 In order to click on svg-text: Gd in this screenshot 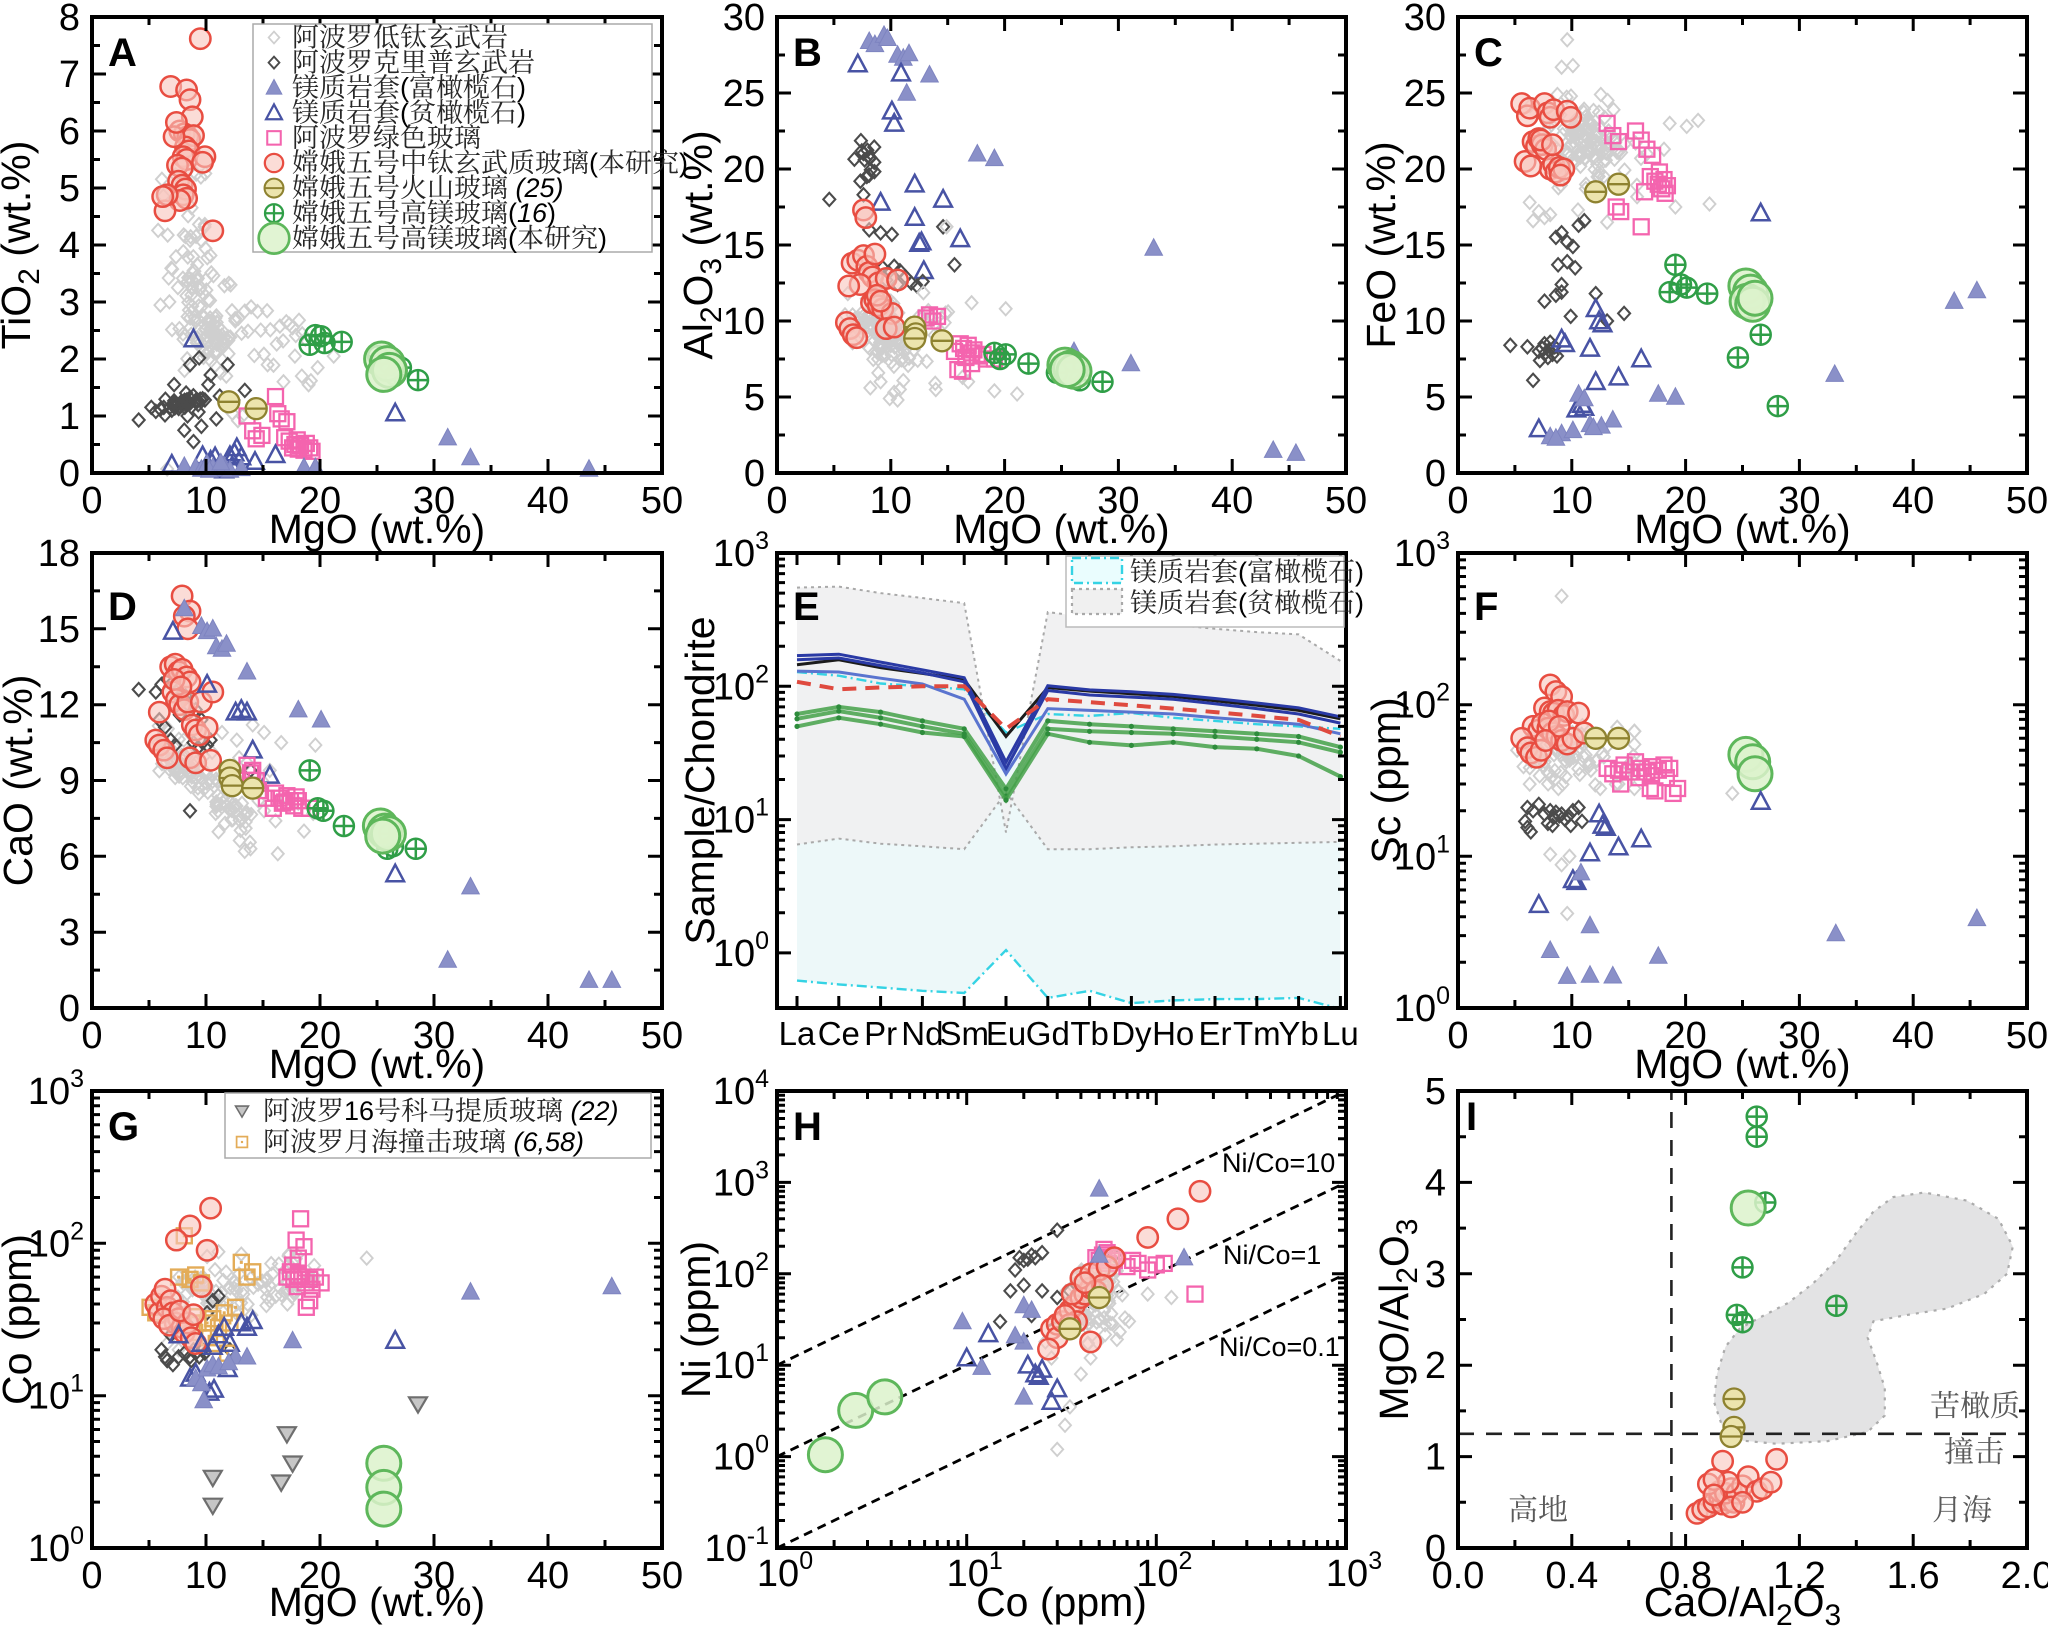, I will do `click(1048, 1033)`.